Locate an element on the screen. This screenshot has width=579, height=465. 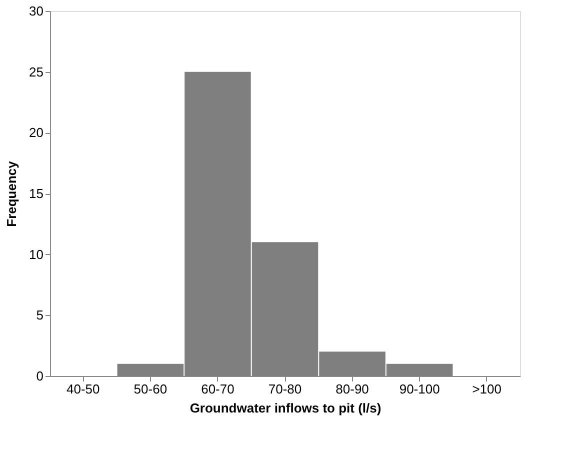
y-tick-label: 25 is located at coordinates (36, 72).